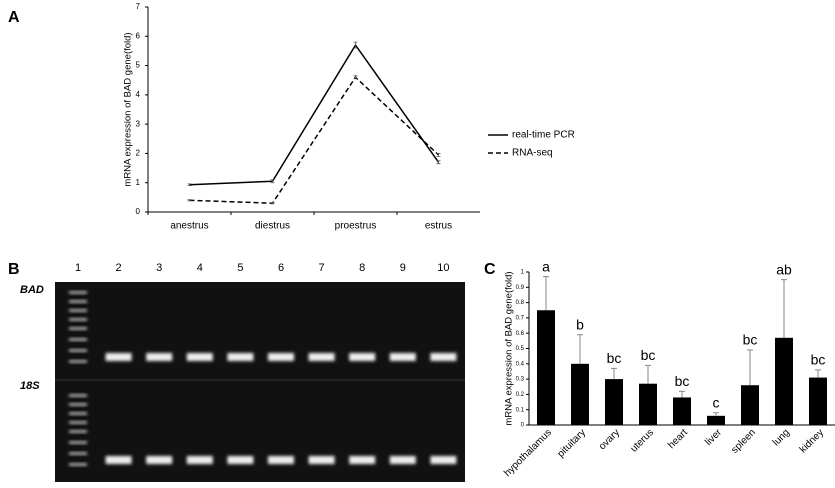 Image resolution: width=835 pixels, height=488 pixels. Describe the element at coordinates (678, 439) in the screenshot. I see `x-tick-label: heart` at that location.